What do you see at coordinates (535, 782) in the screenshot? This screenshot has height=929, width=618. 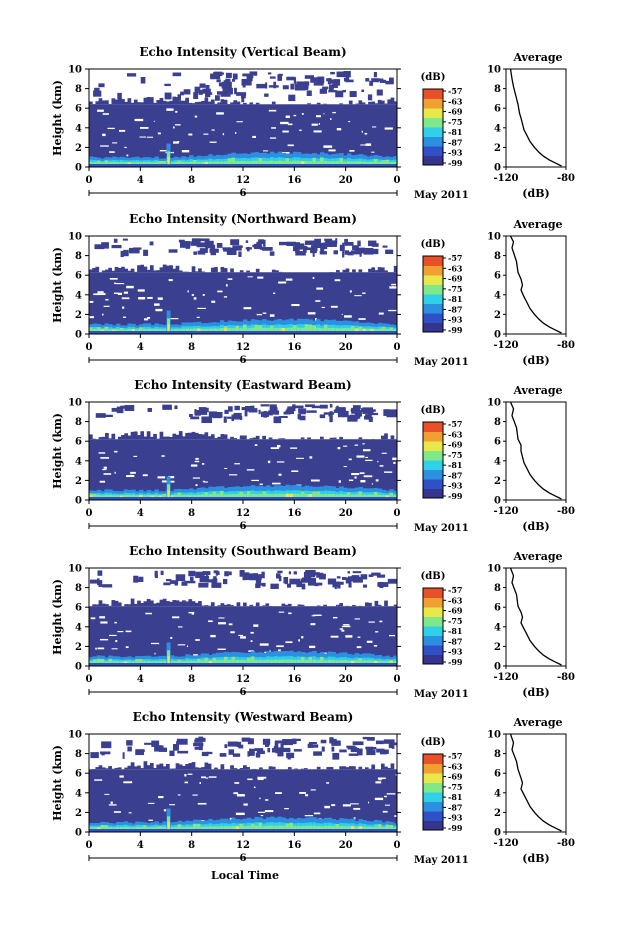 I see `profile-line` at bounding box center [535, 782].